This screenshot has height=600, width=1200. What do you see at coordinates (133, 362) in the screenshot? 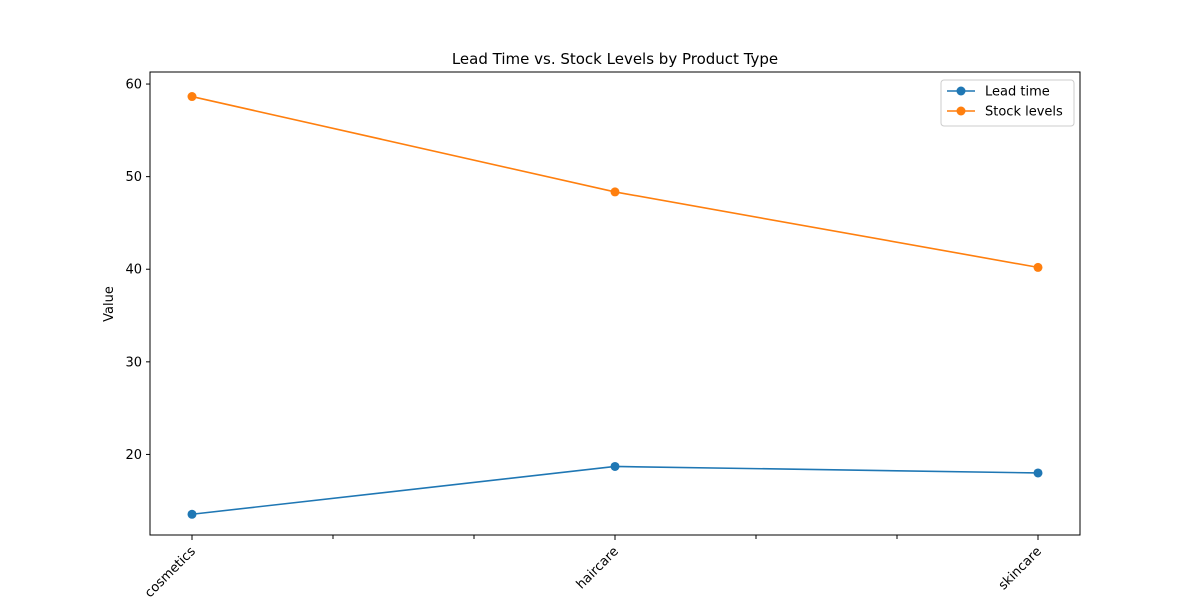
I see `y-tick-label: 30` at bounding box center [133, 362].